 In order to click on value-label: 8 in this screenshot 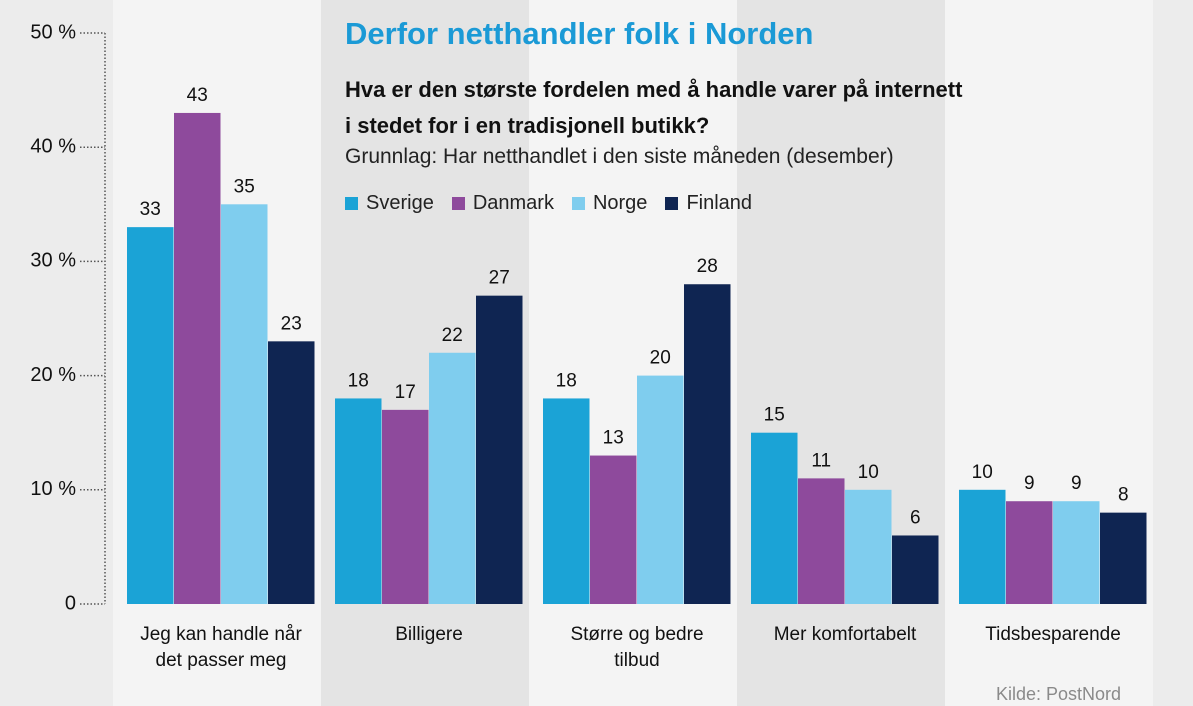, I will do `click(1123, 495)`.